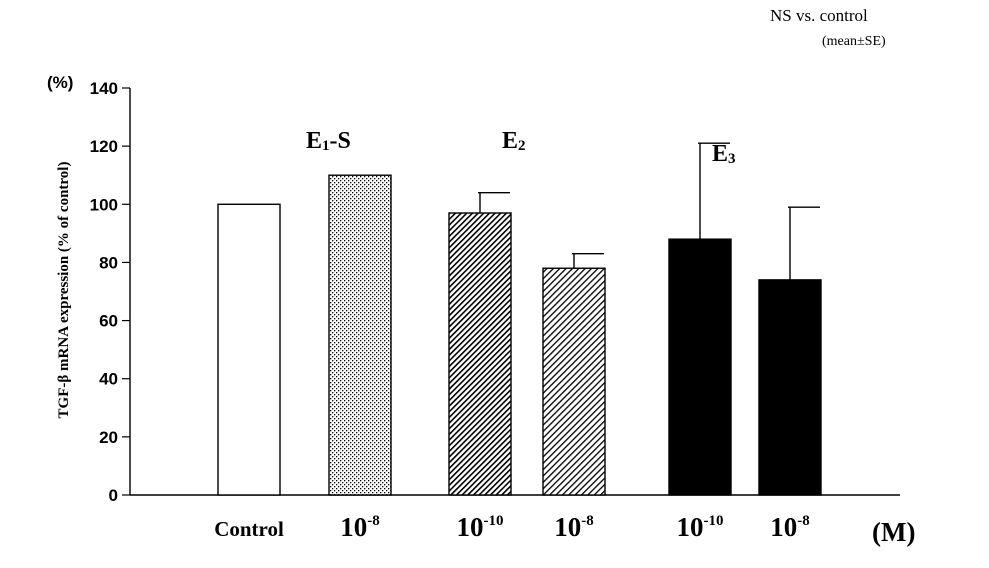  What do you see at coordinates (893, 532) in the screenshot?
I see `x-unit-label: (M)` at bounding box center [893, 532].